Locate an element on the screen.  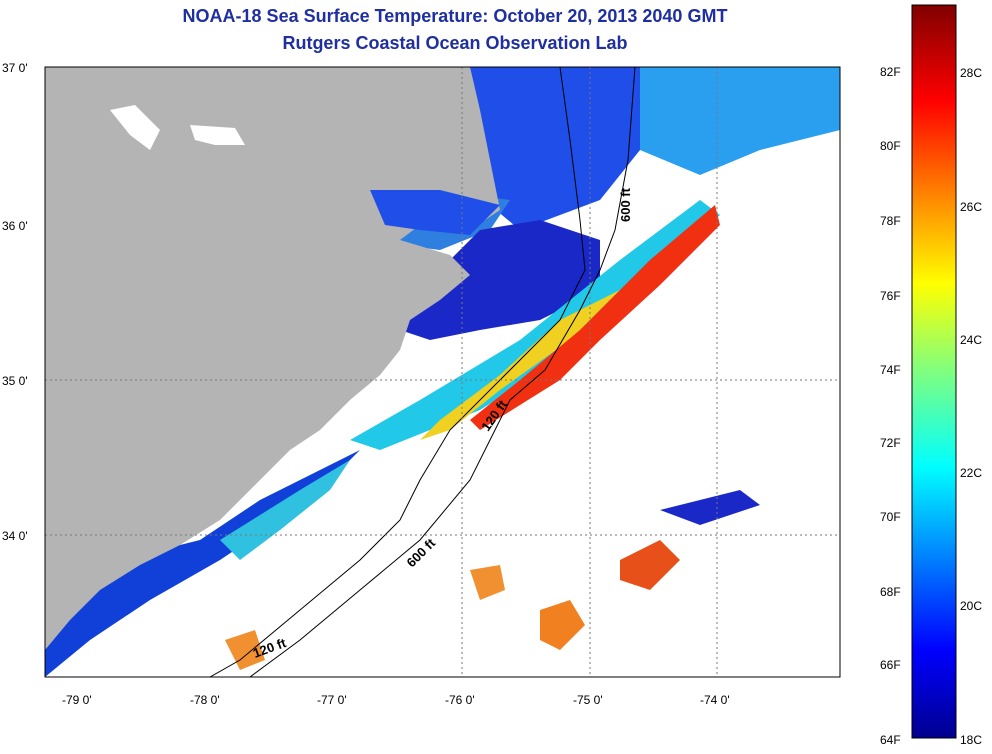
sst-southwest-warm is located at coordinates (245, 650).